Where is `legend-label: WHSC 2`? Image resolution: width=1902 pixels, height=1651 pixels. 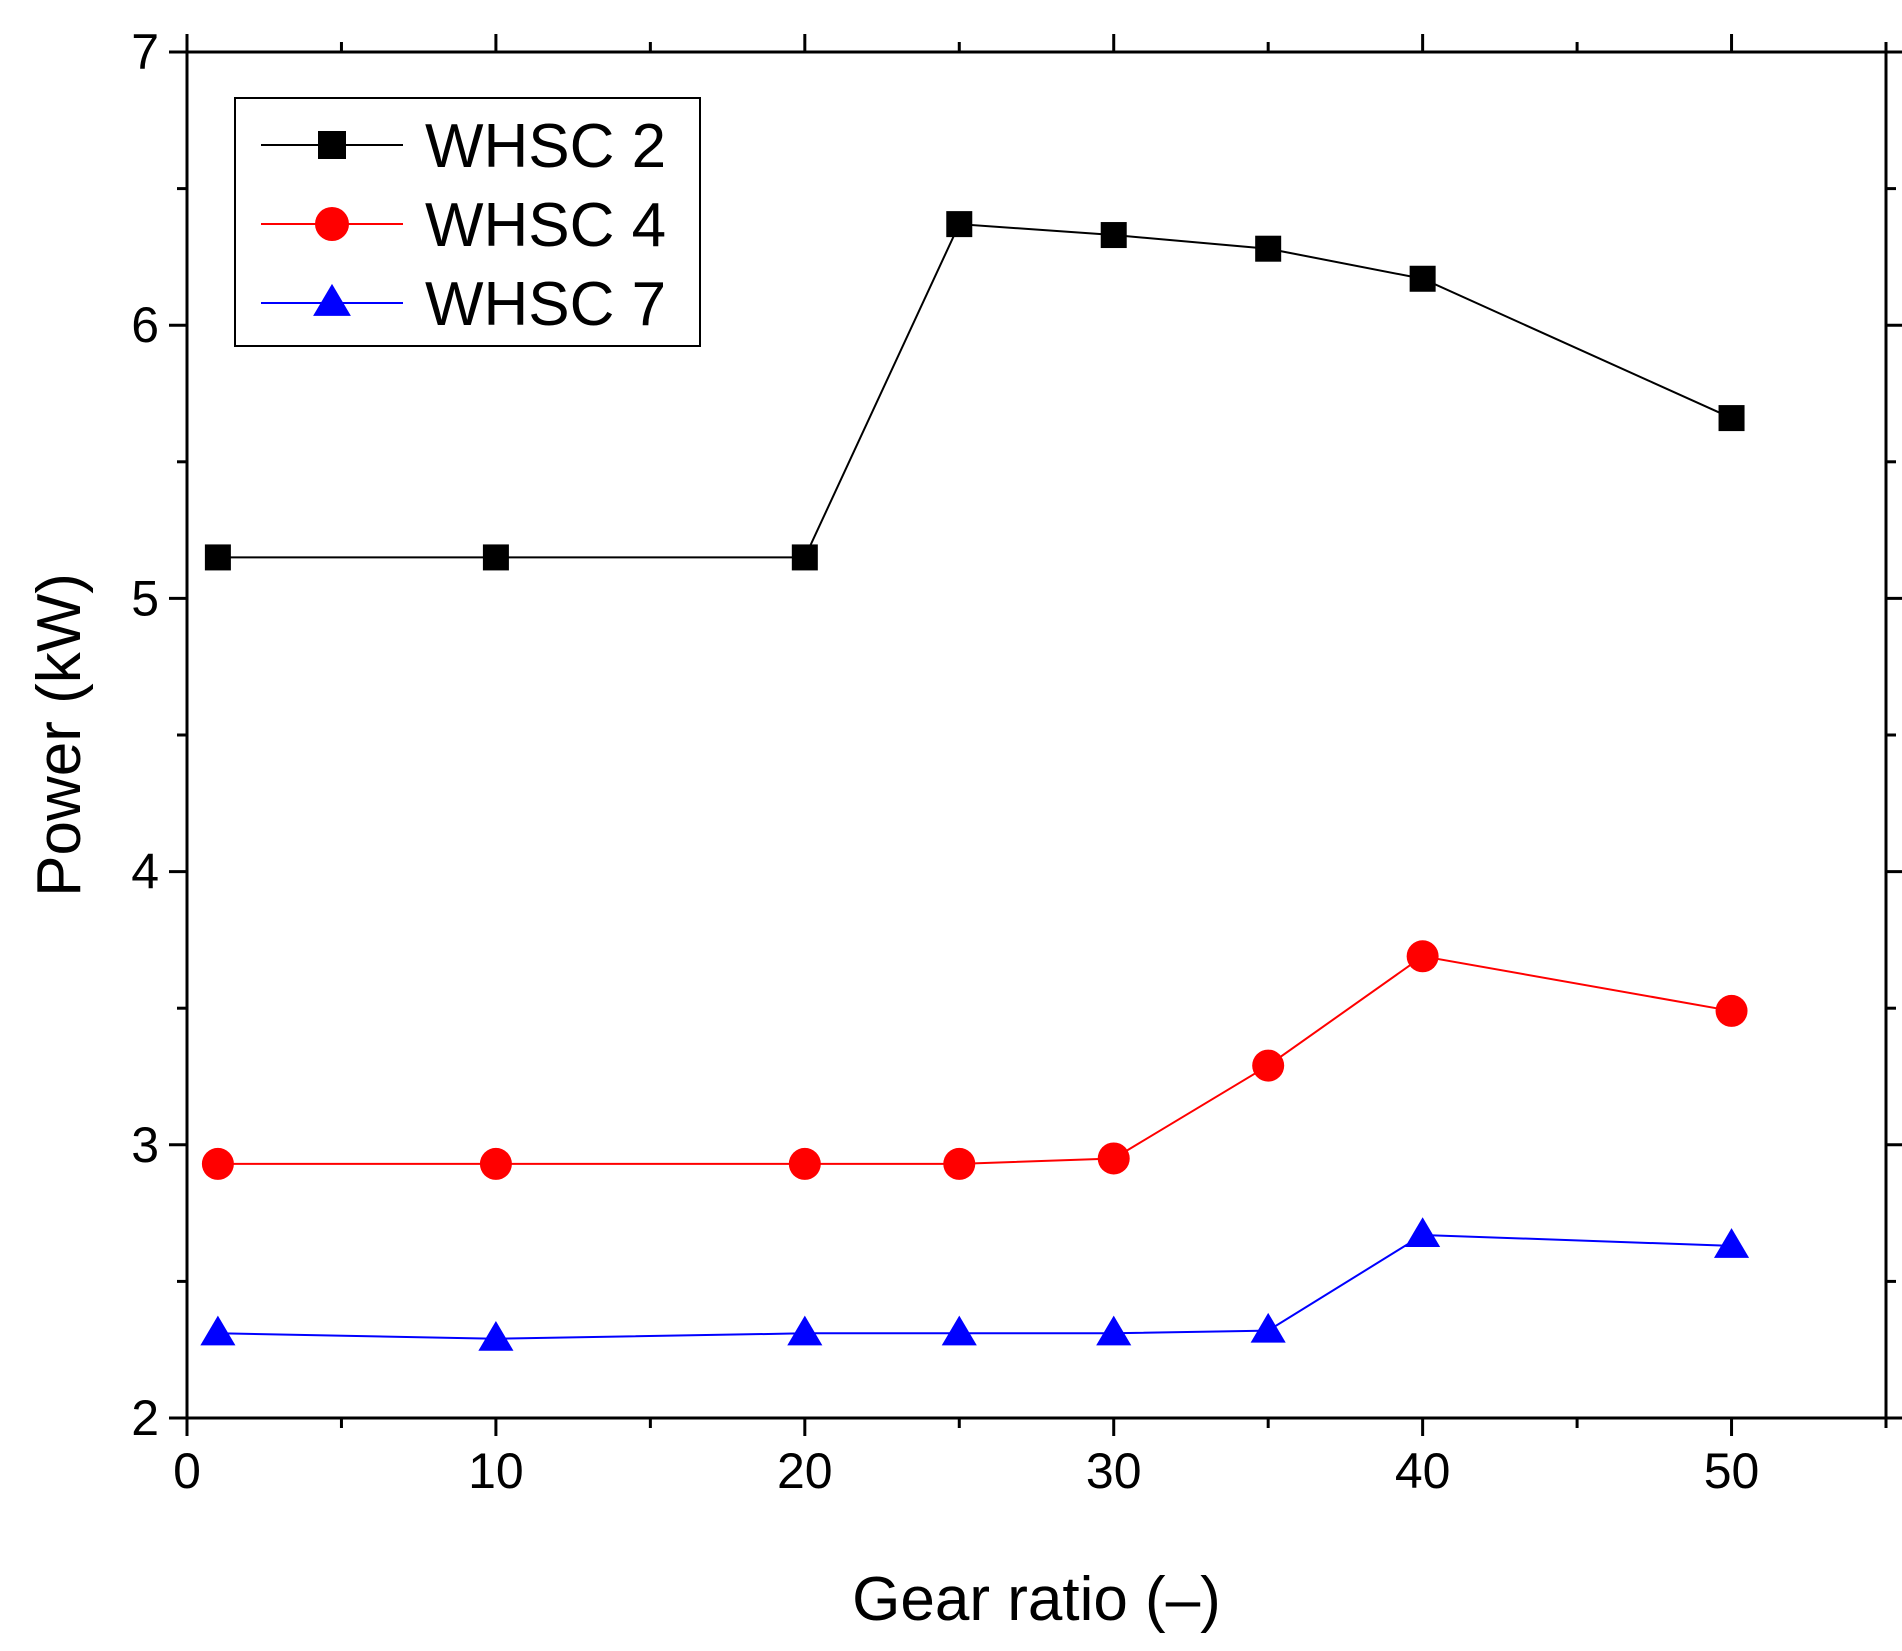
legend-label: WHSC 2 is located at coordinates (545, 146).